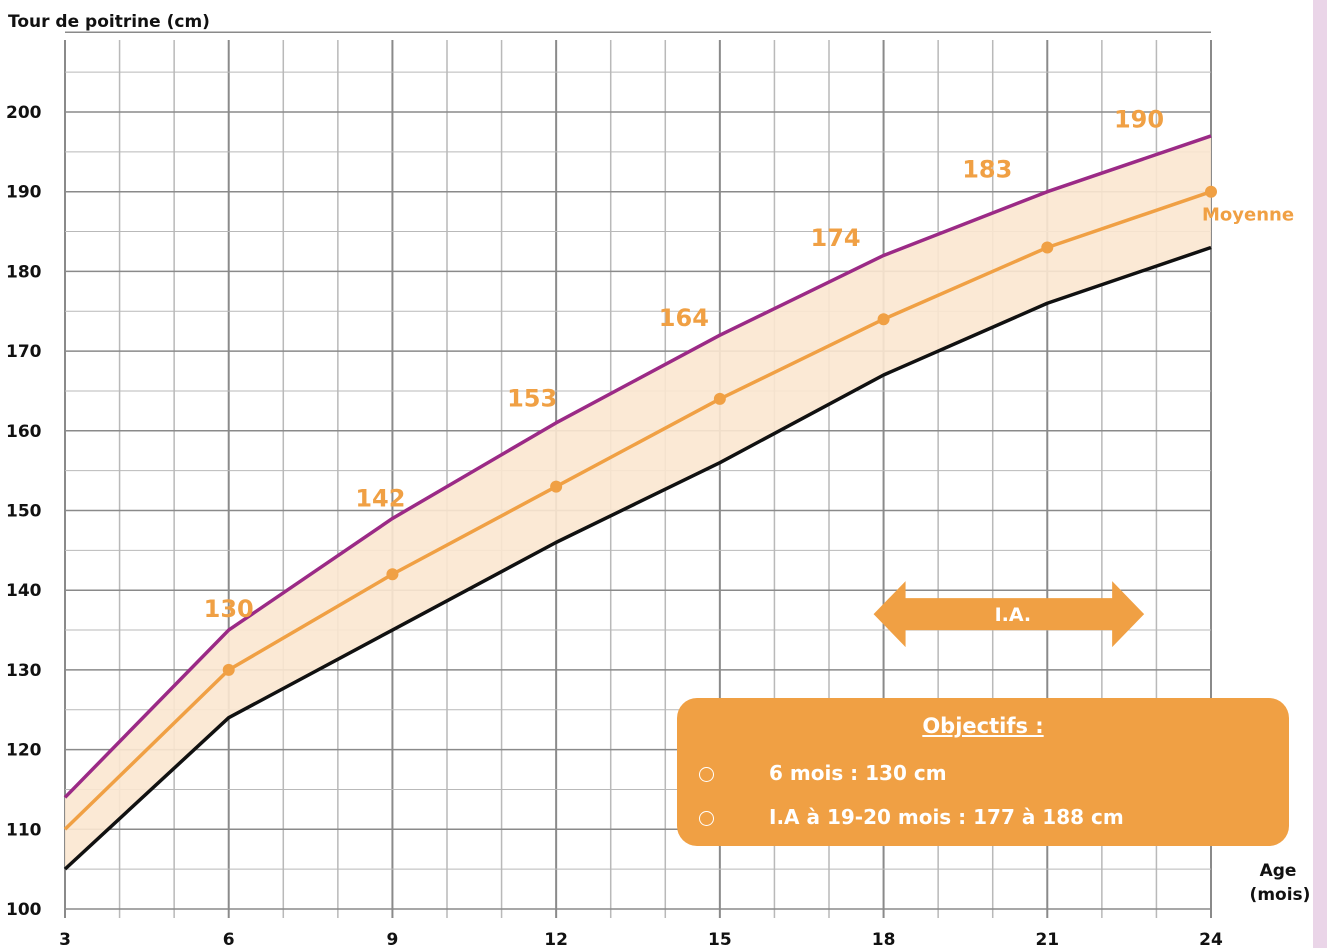 The image size is (1327, 948). What do you see at coordinates (24, 113) in the screenshot?
I see `y-tick-label: 200` at bounding box center [24, 113].